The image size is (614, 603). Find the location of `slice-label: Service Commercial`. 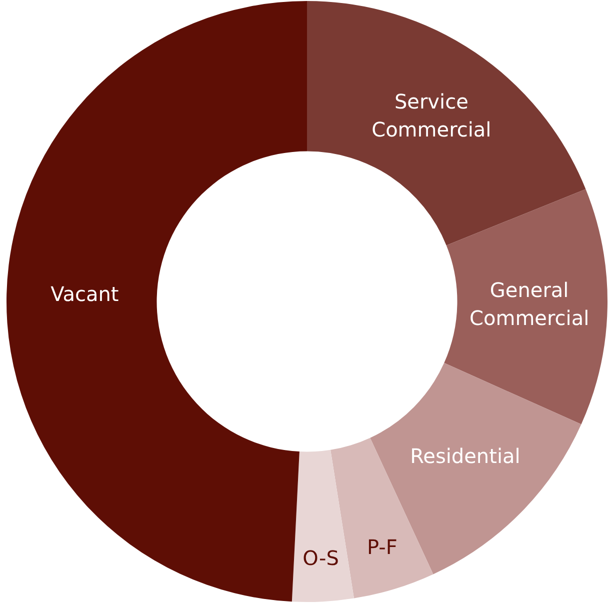

slice-label: Service Commercial is located at coordinates (432, 115).